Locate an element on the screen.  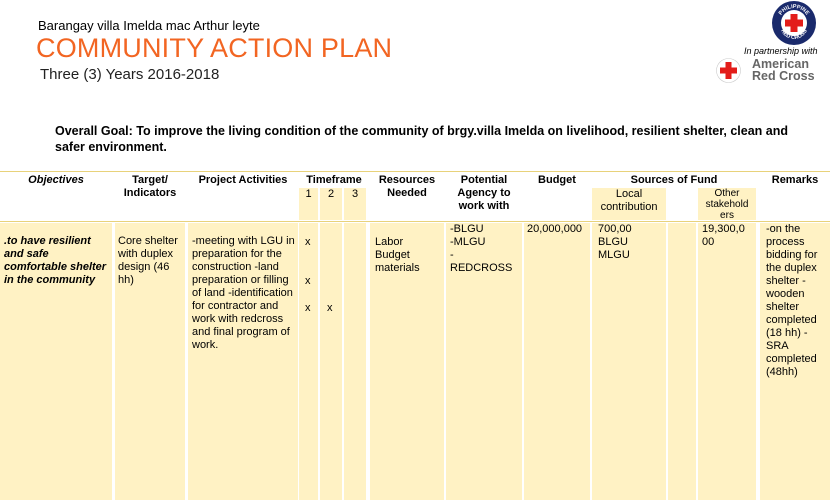
col-timeframe: Timeframe is located at coordinates (334, 180).